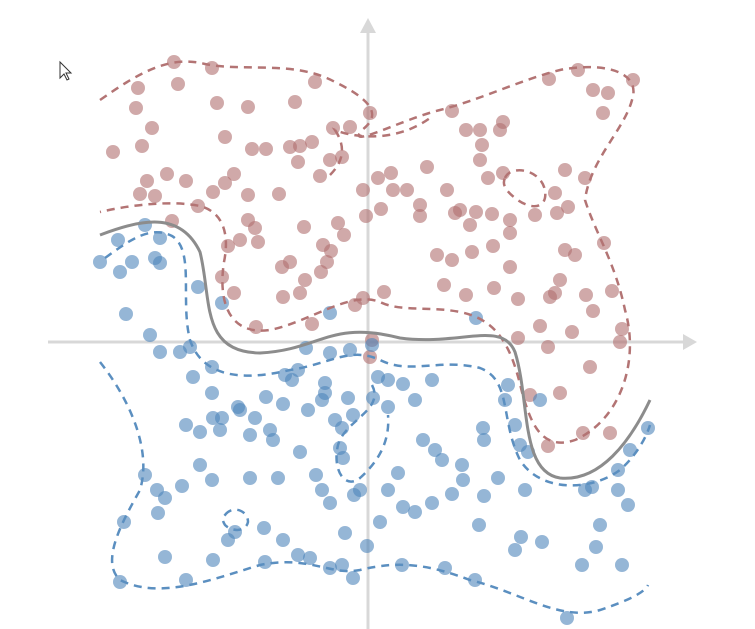 This screenshot has height=629, width=755. Describe the element at coordinates (362, 433) in the screenshot. I see `blue-inner` at that location.